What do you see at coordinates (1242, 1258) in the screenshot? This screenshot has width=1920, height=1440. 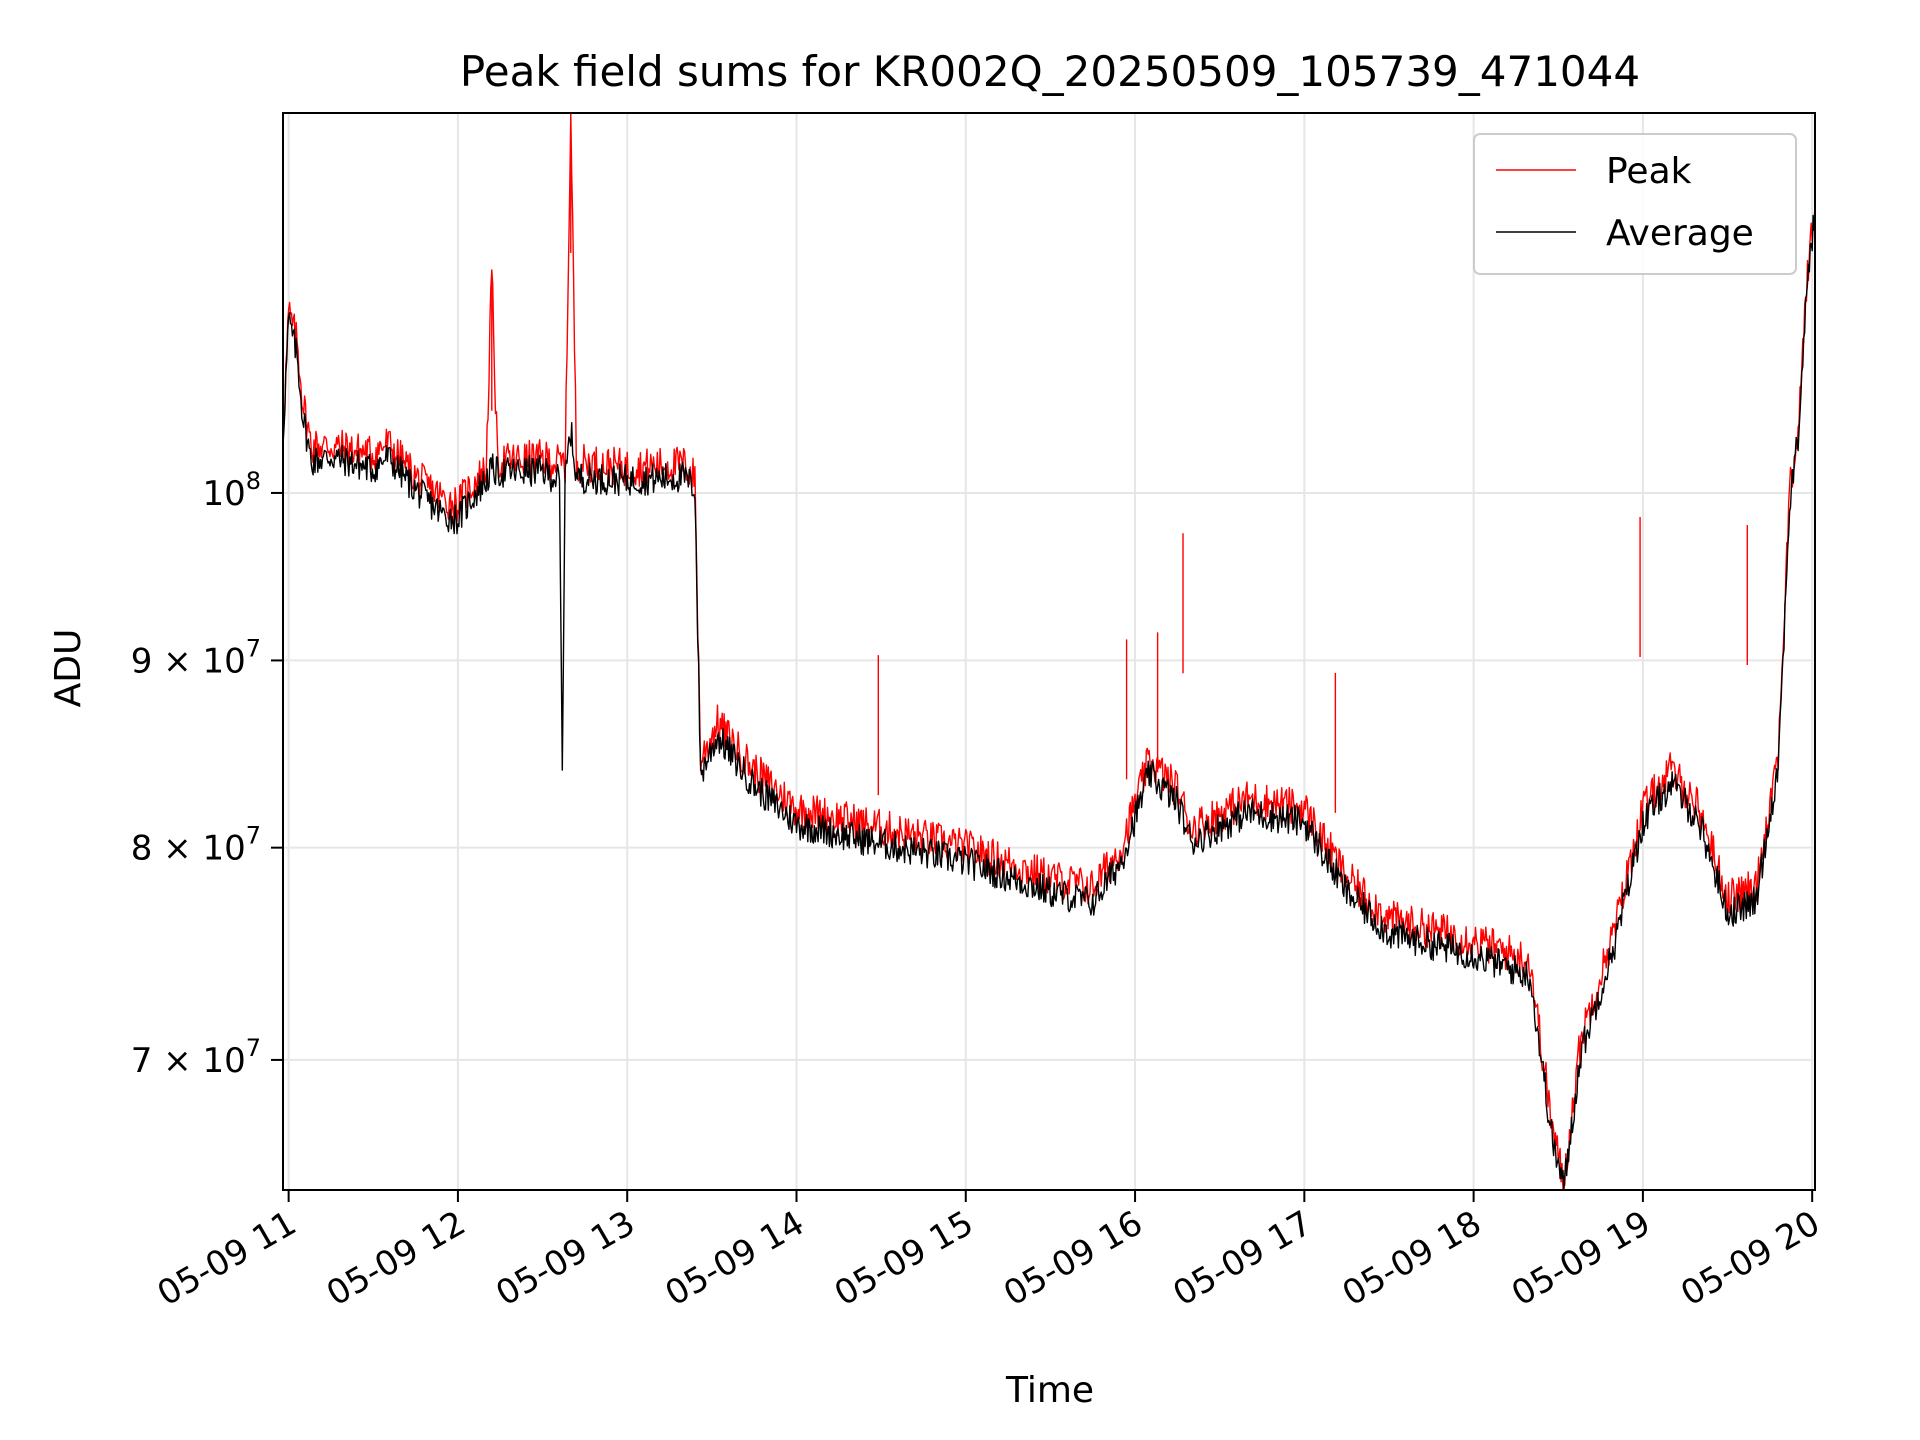 I see `x-tick-label: 05-09 17` at bounding box center [1242, 1258].